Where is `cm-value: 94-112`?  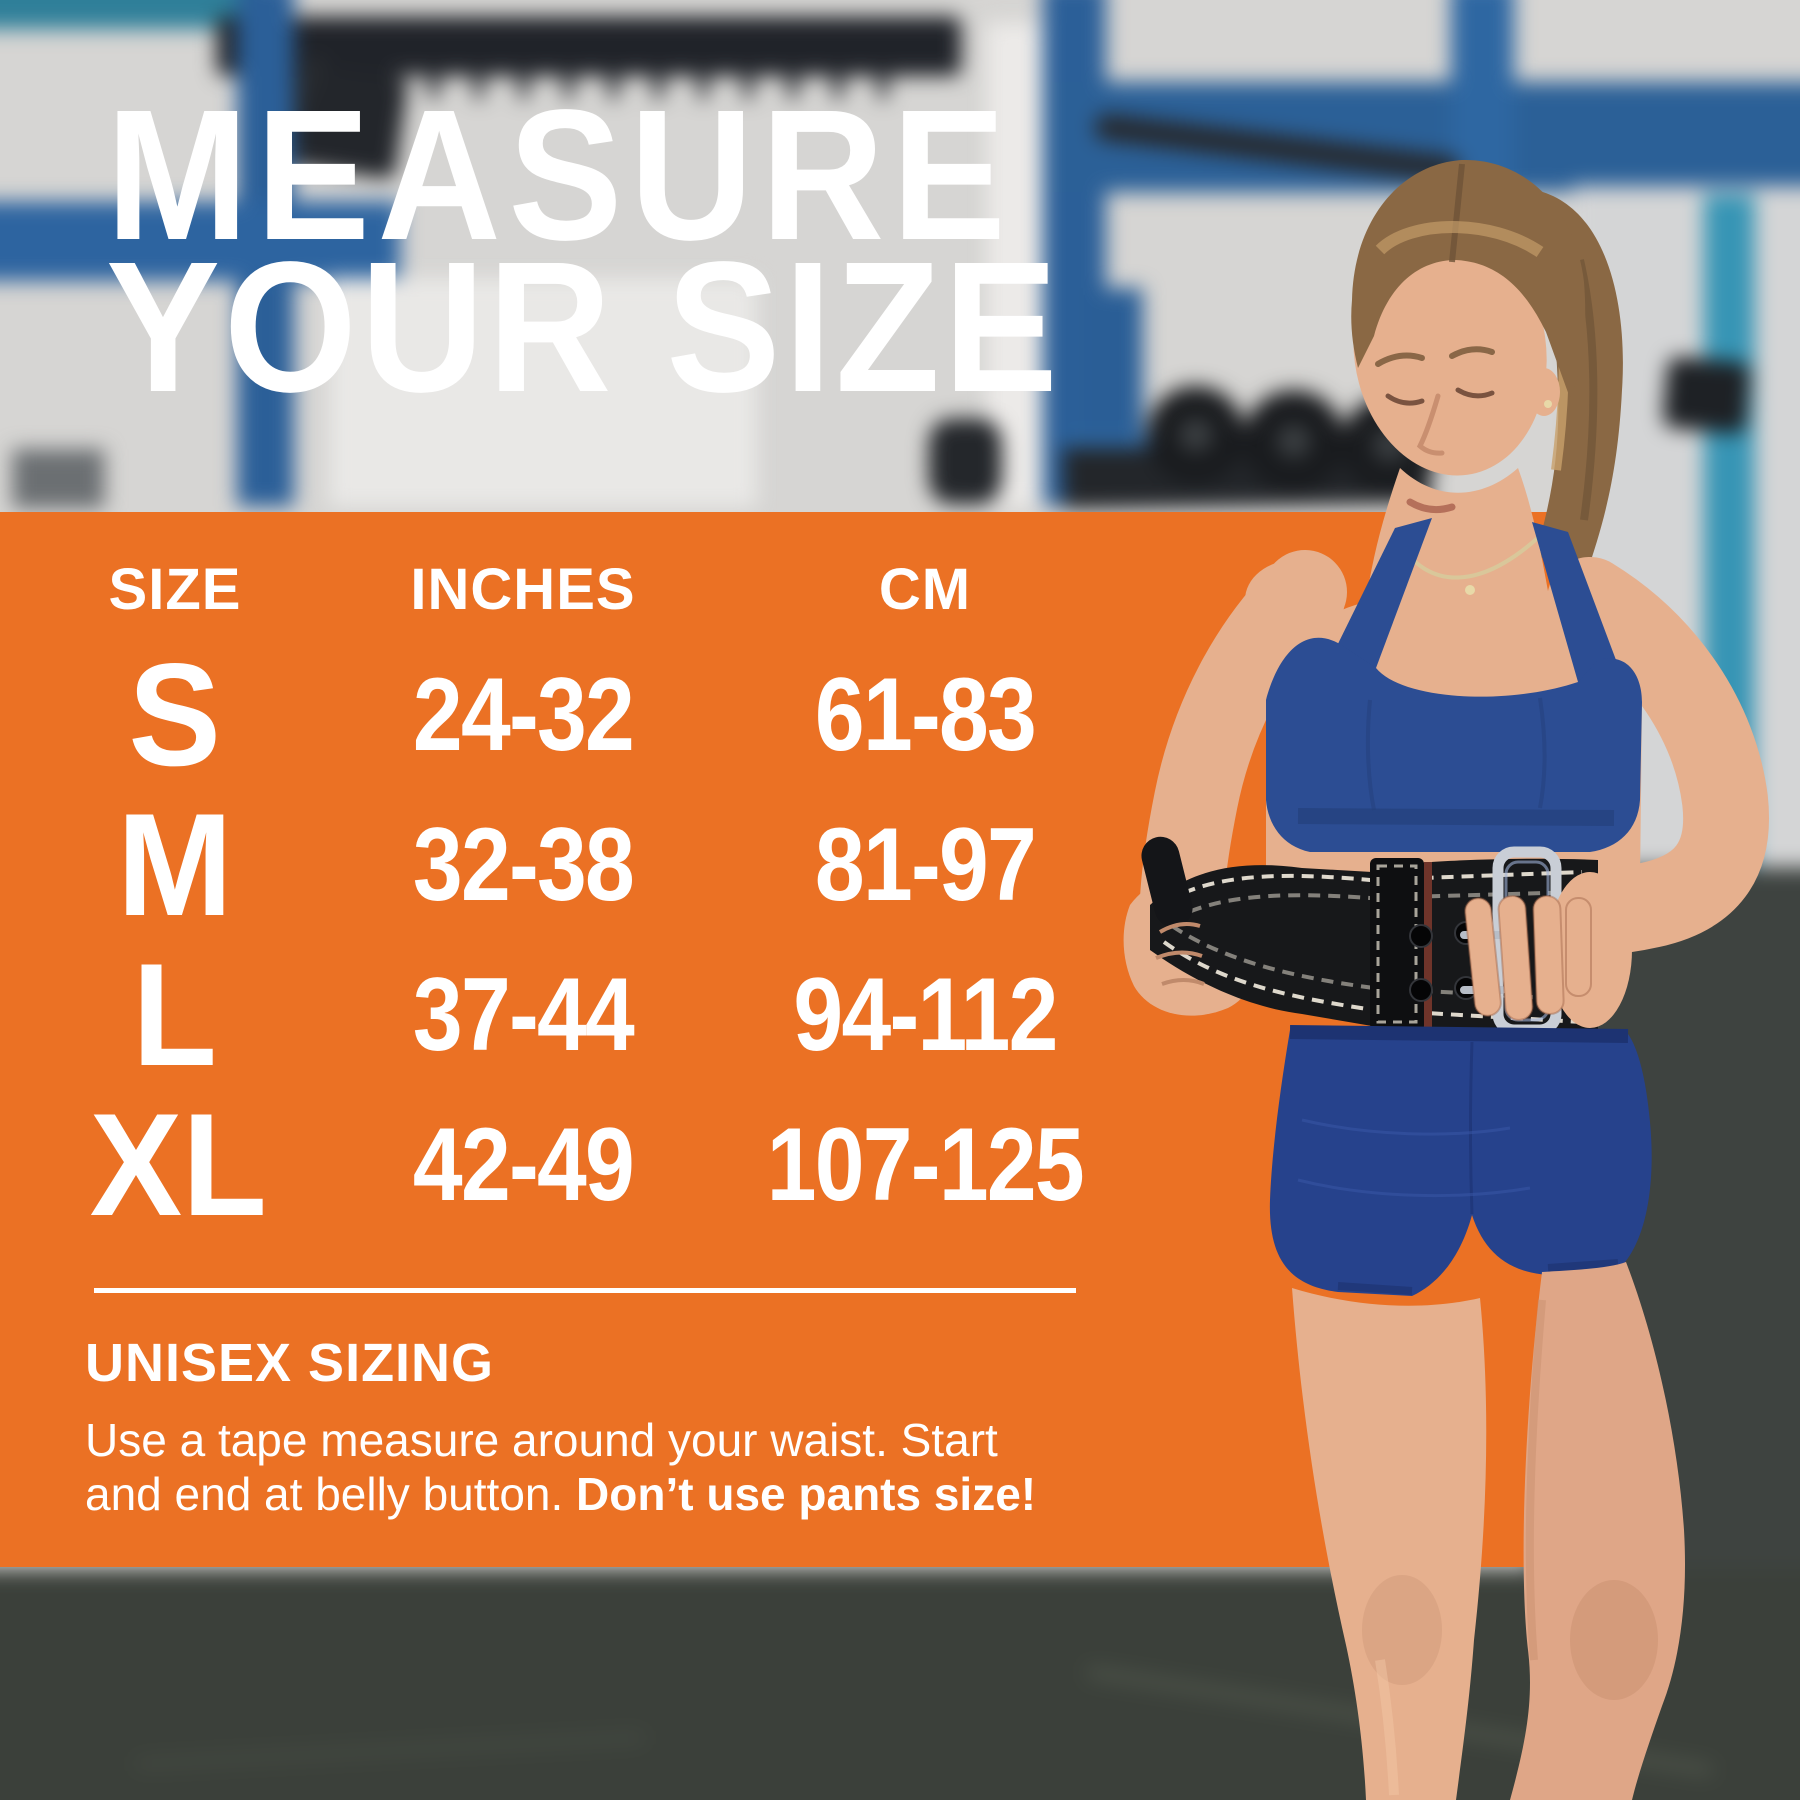 cm-value: 94-112 is located at coordinates (925, 1015).